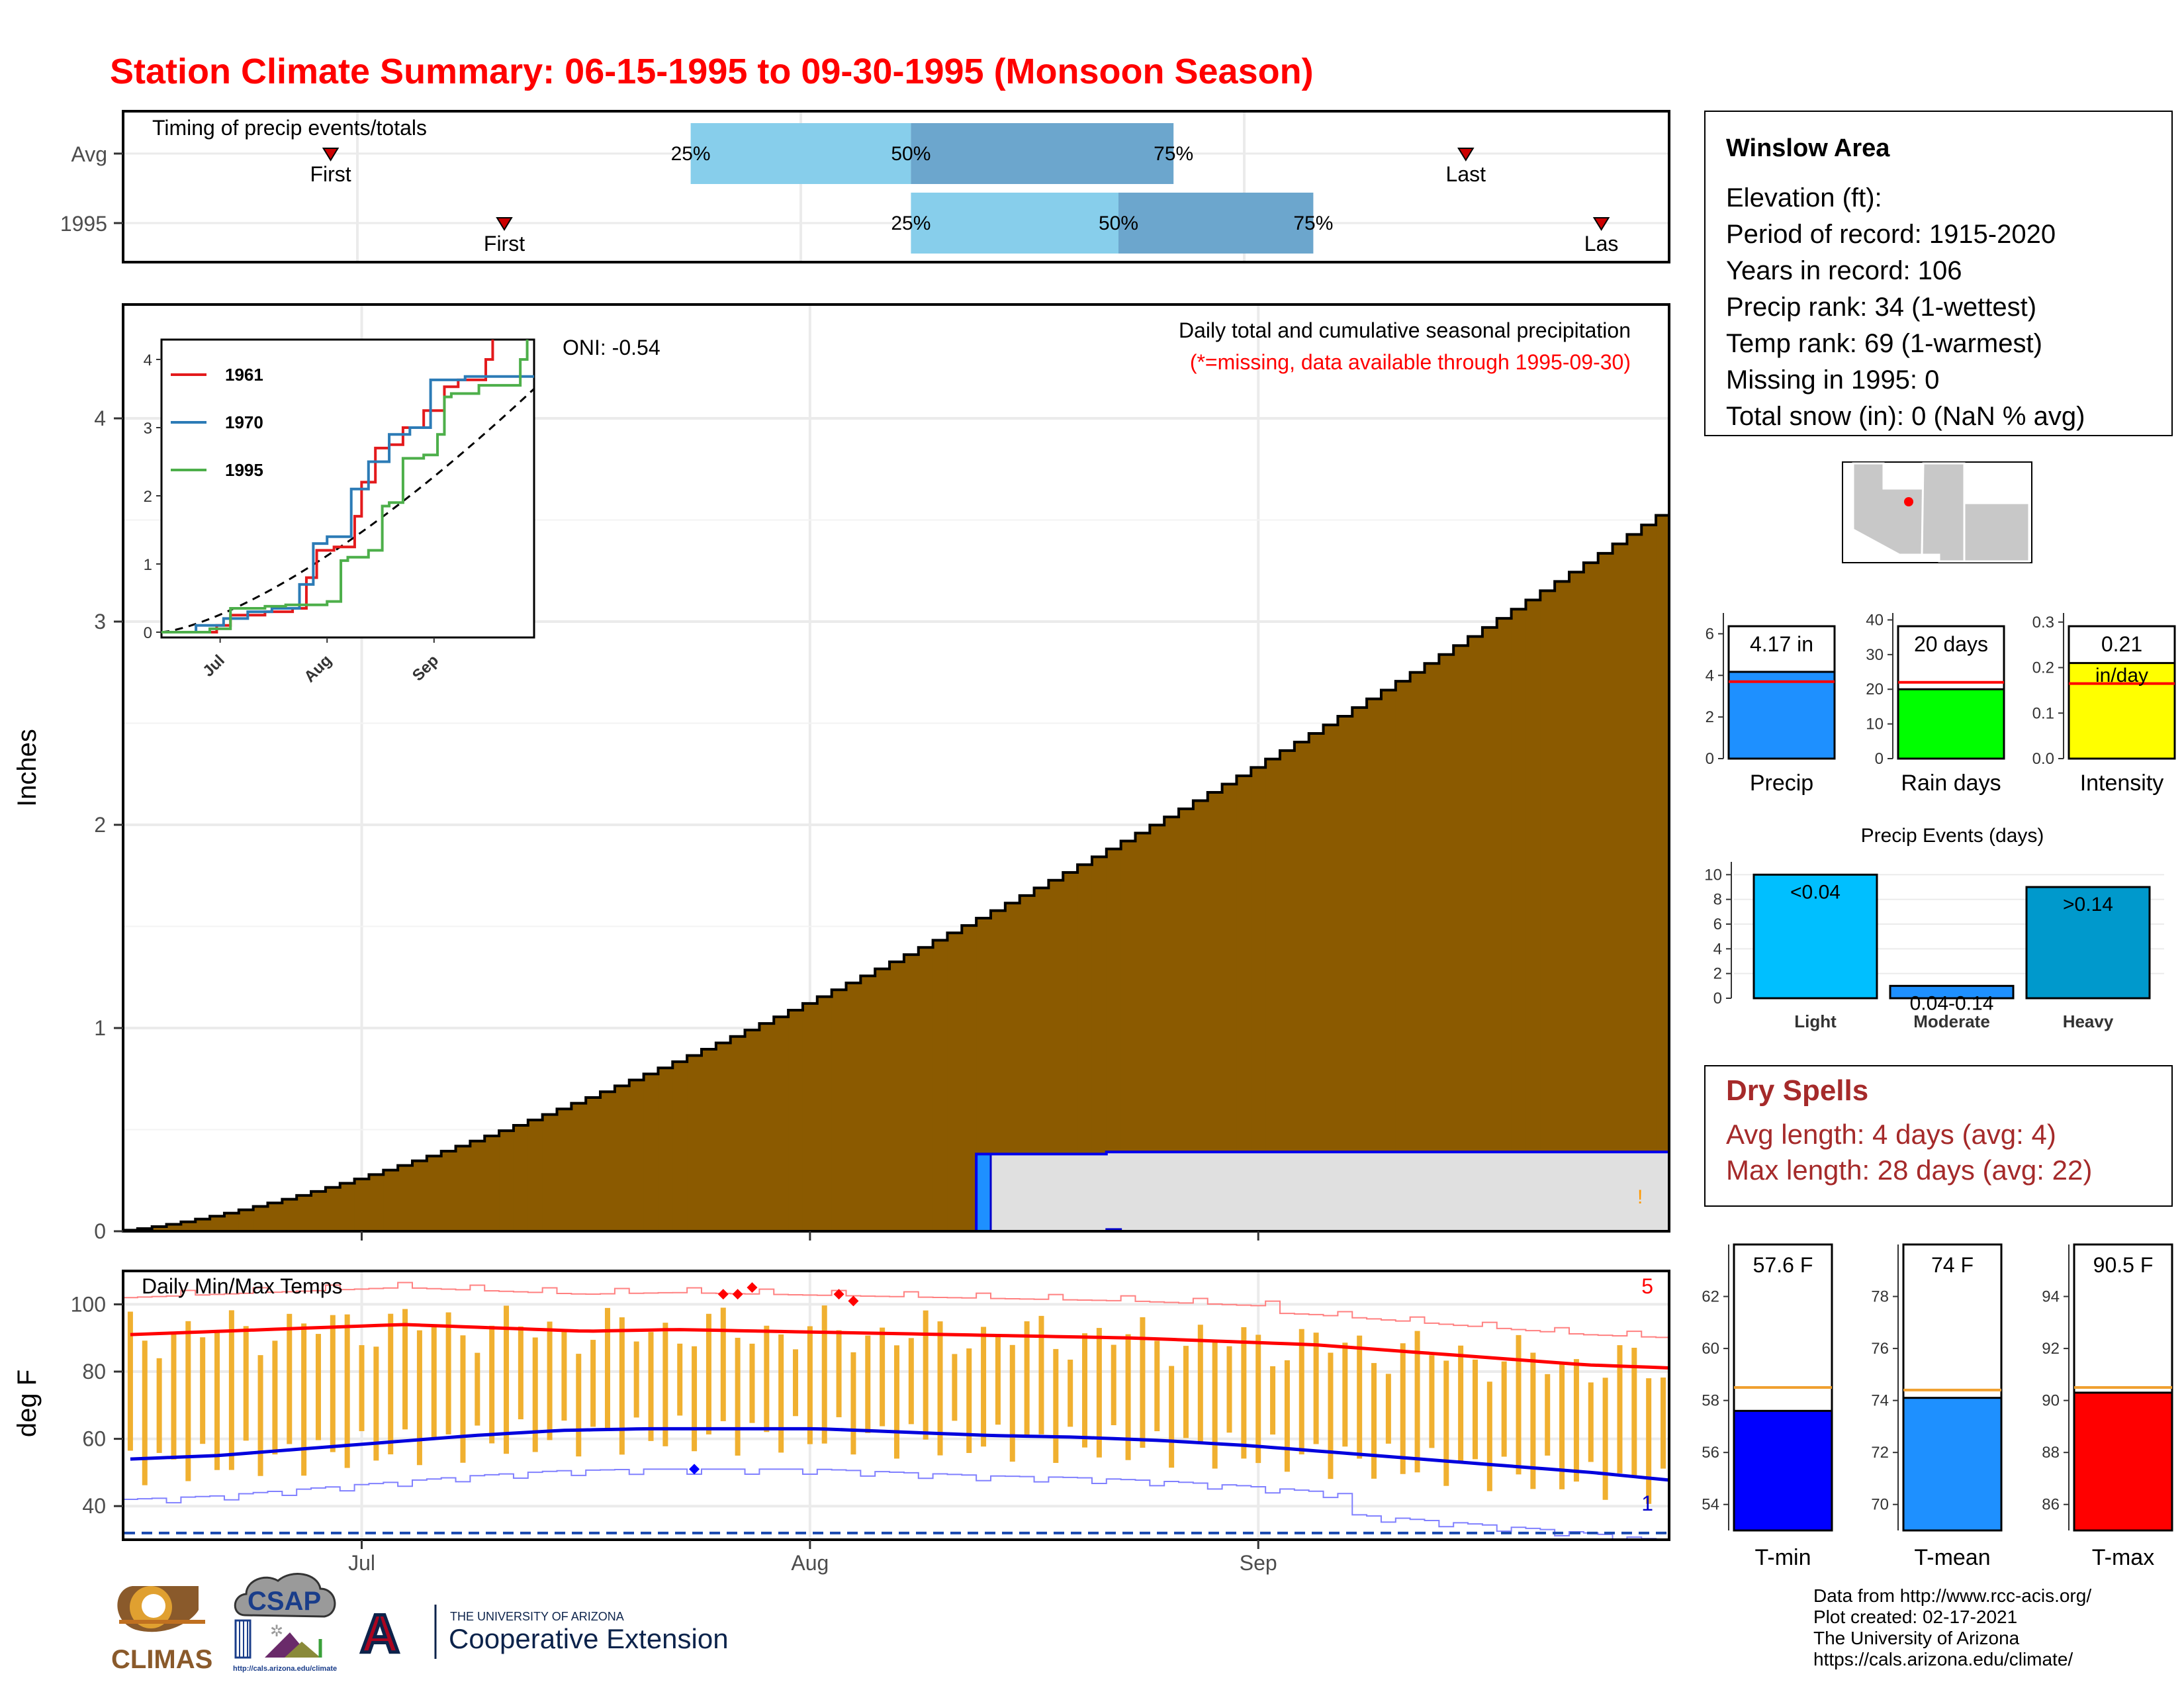 The image size is (2184, 1688). I want to click on timing-label: Timing of precip events/totals, so click(289, 128).